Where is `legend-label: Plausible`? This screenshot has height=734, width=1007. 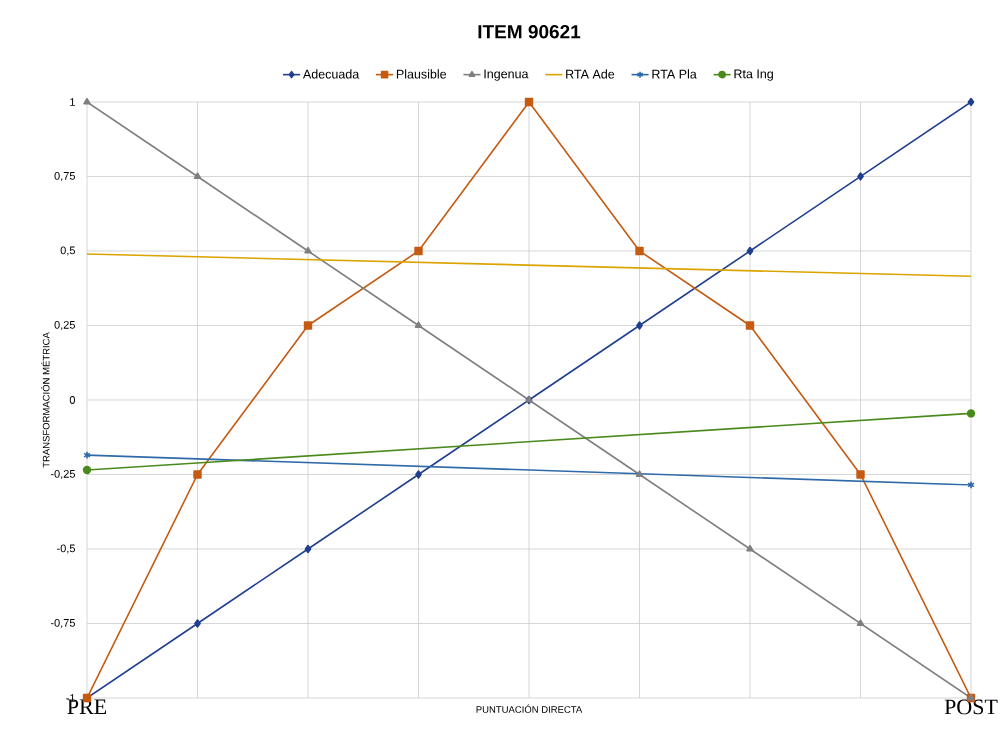 legend-label: Plausible is located at coordinates (421, 74).